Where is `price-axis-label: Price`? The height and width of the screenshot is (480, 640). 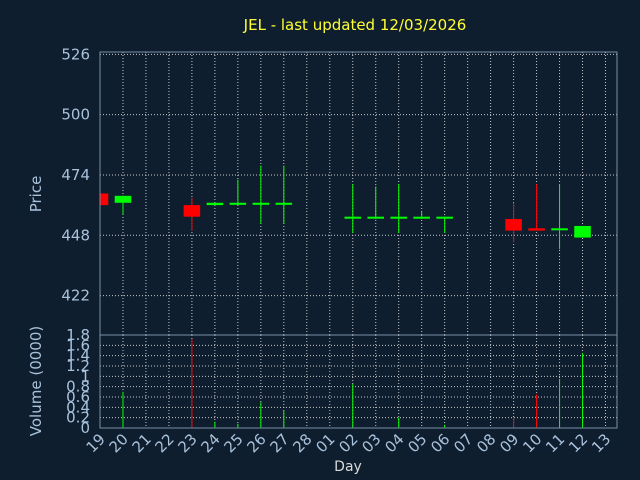 price-axis-label: Price is located at coordinates (36, 194).